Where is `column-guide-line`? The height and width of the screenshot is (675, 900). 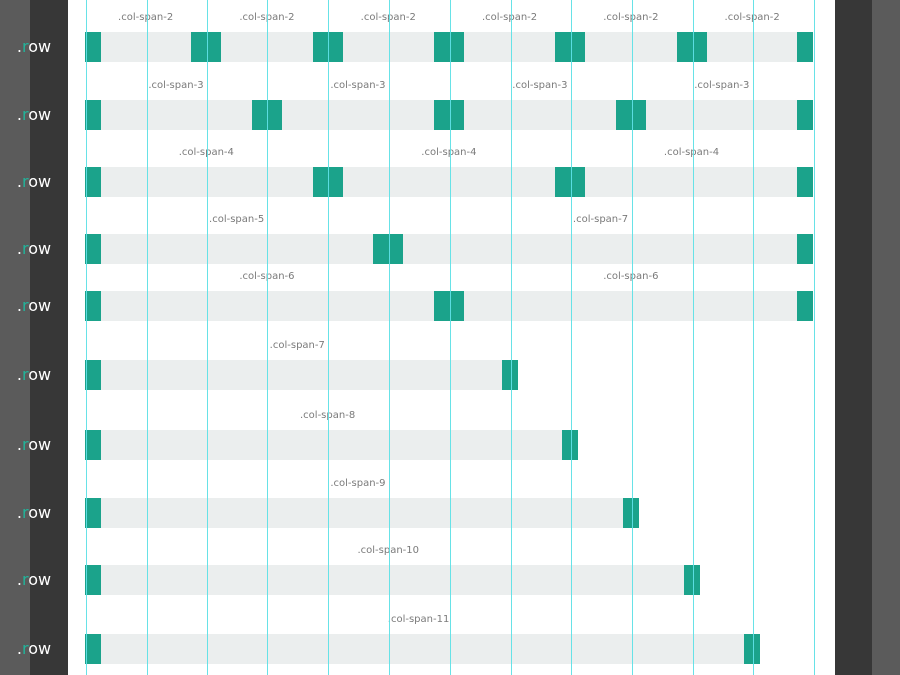
column-guide-line is located at coordinates (814, 337).